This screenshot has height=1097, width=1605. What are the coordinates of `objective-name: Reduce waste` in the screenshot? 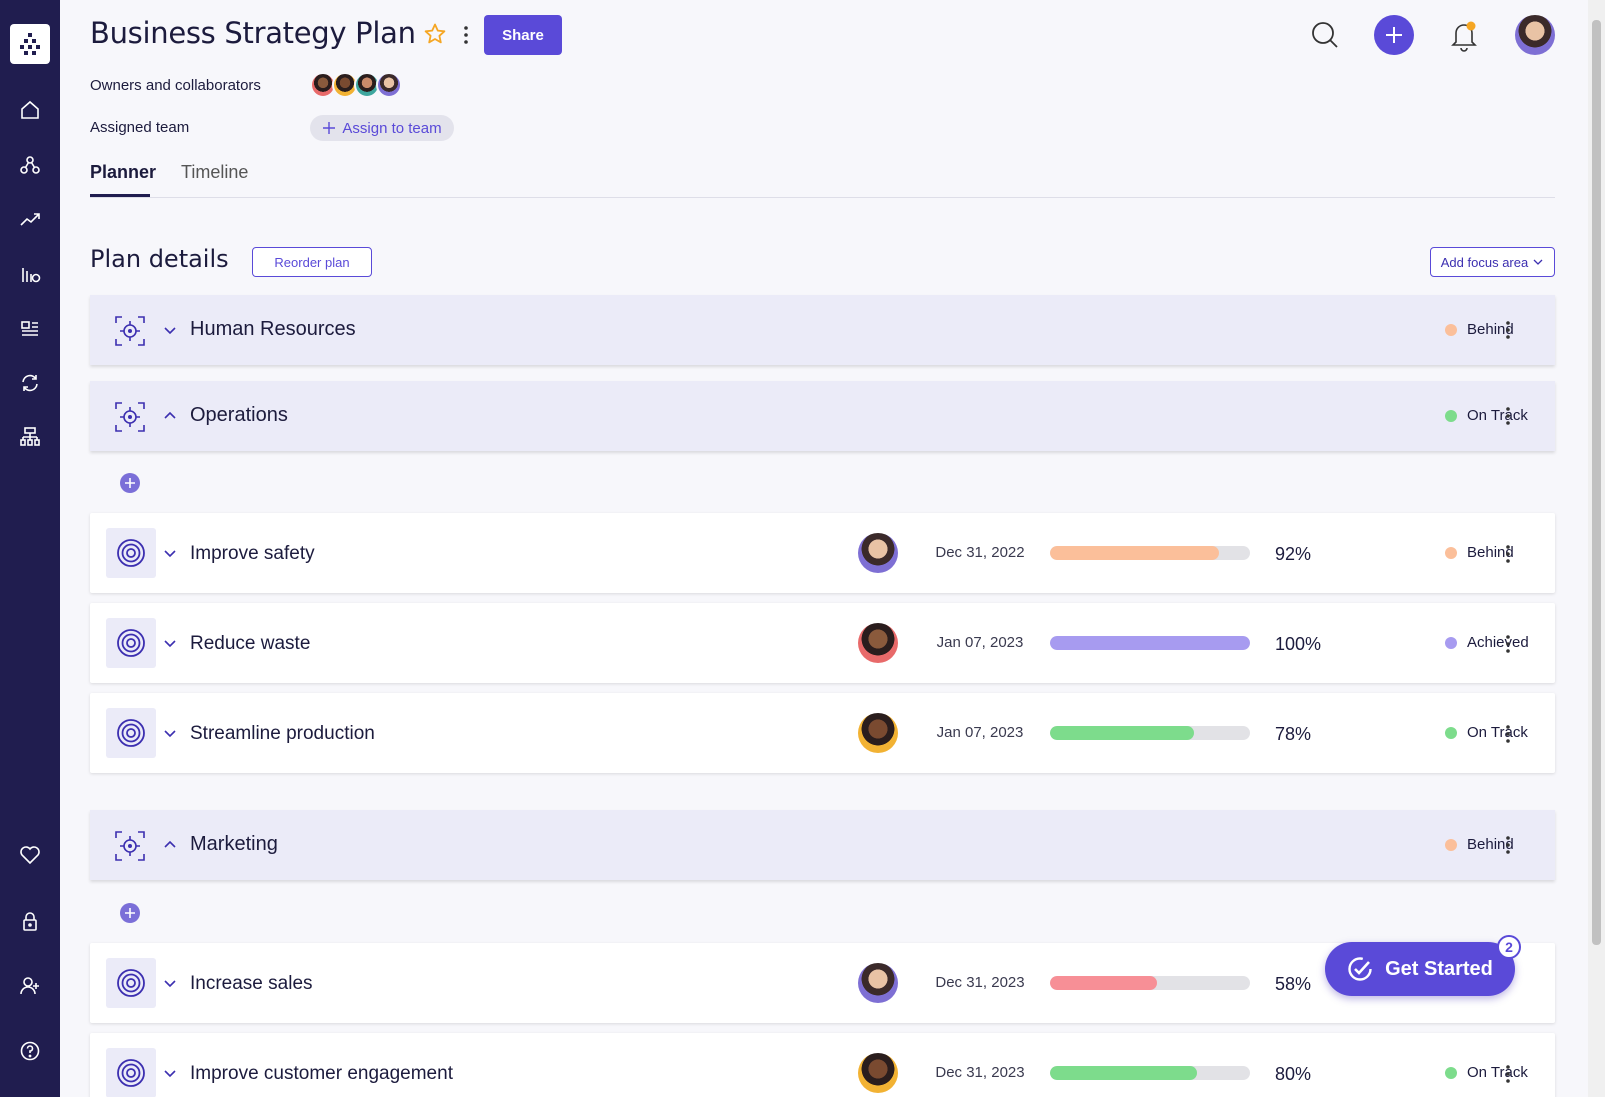 It's located at (250, 643).